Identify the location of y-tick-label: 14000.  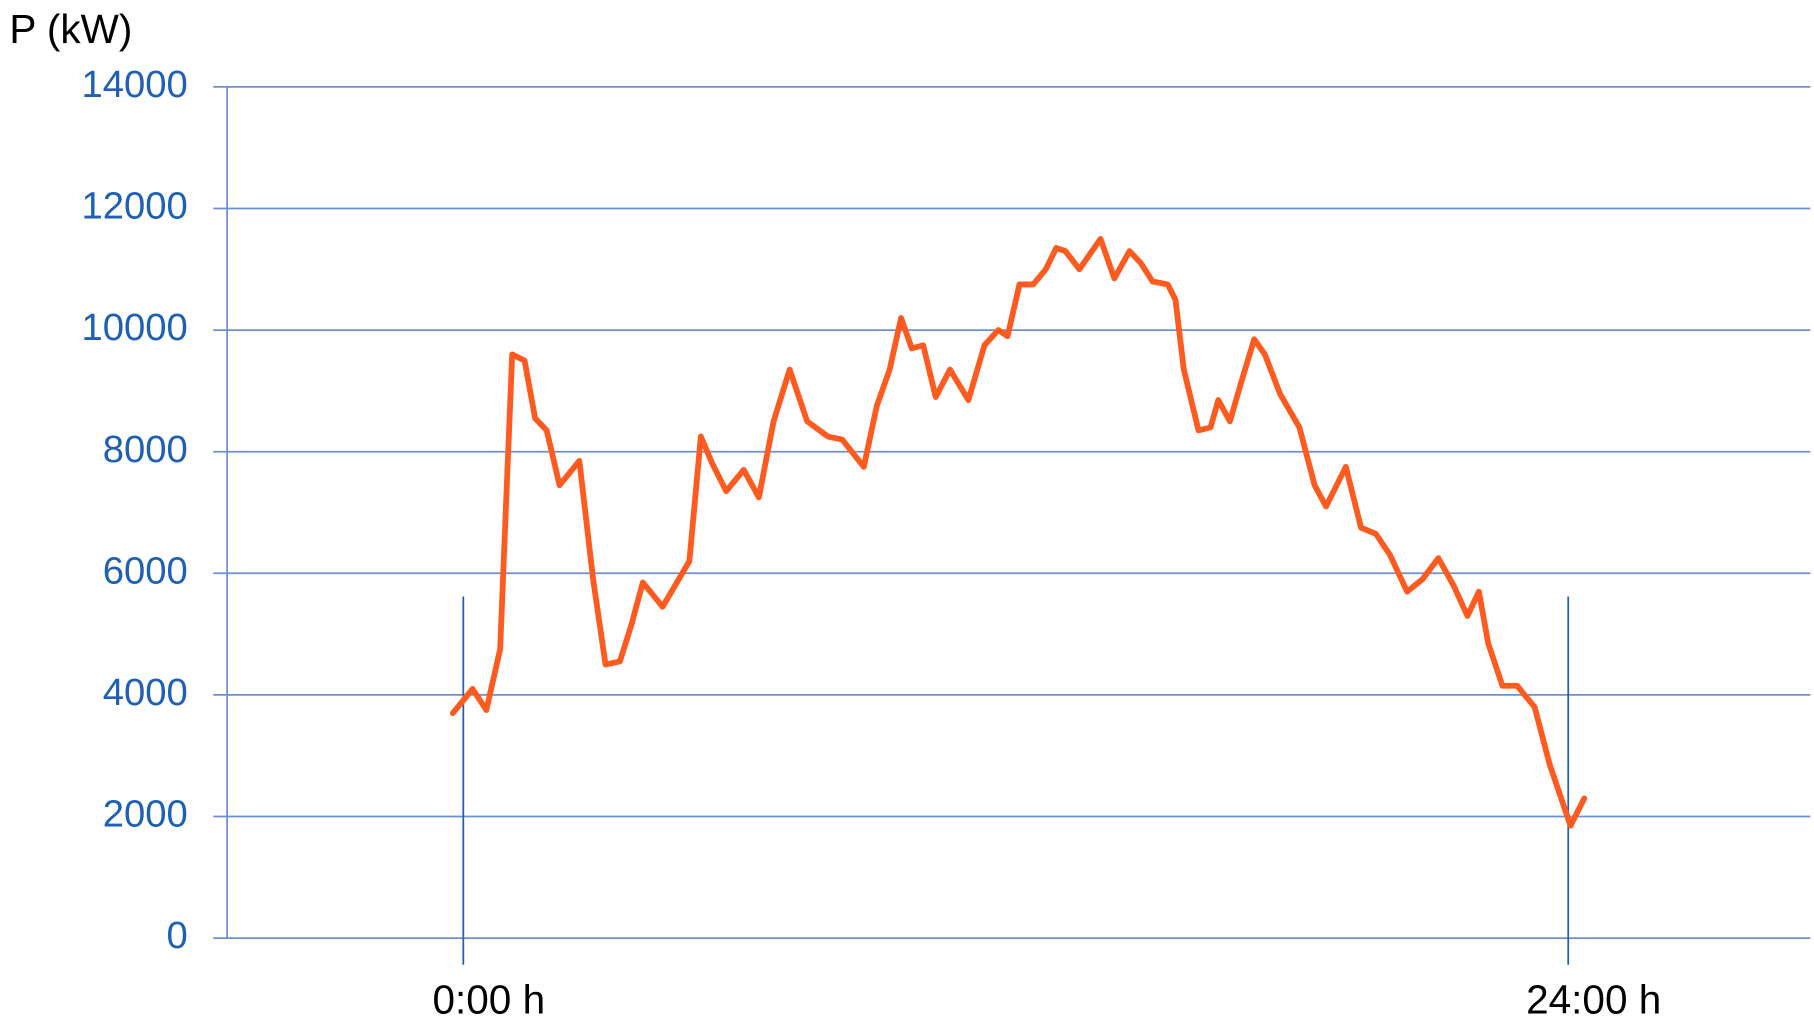
(134, 84).